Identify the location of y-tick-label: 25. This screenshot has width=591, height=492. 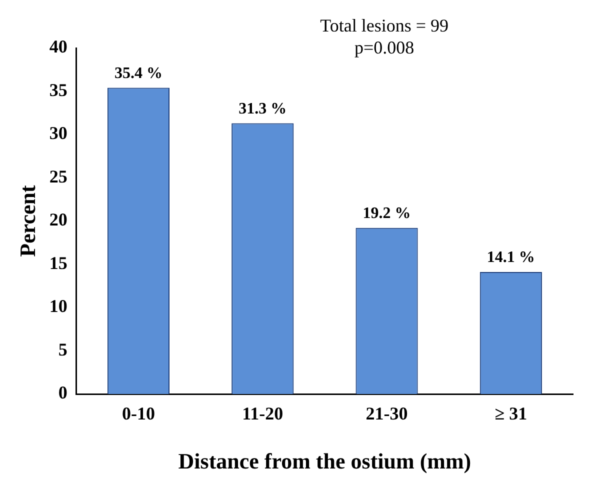
(58, 176).